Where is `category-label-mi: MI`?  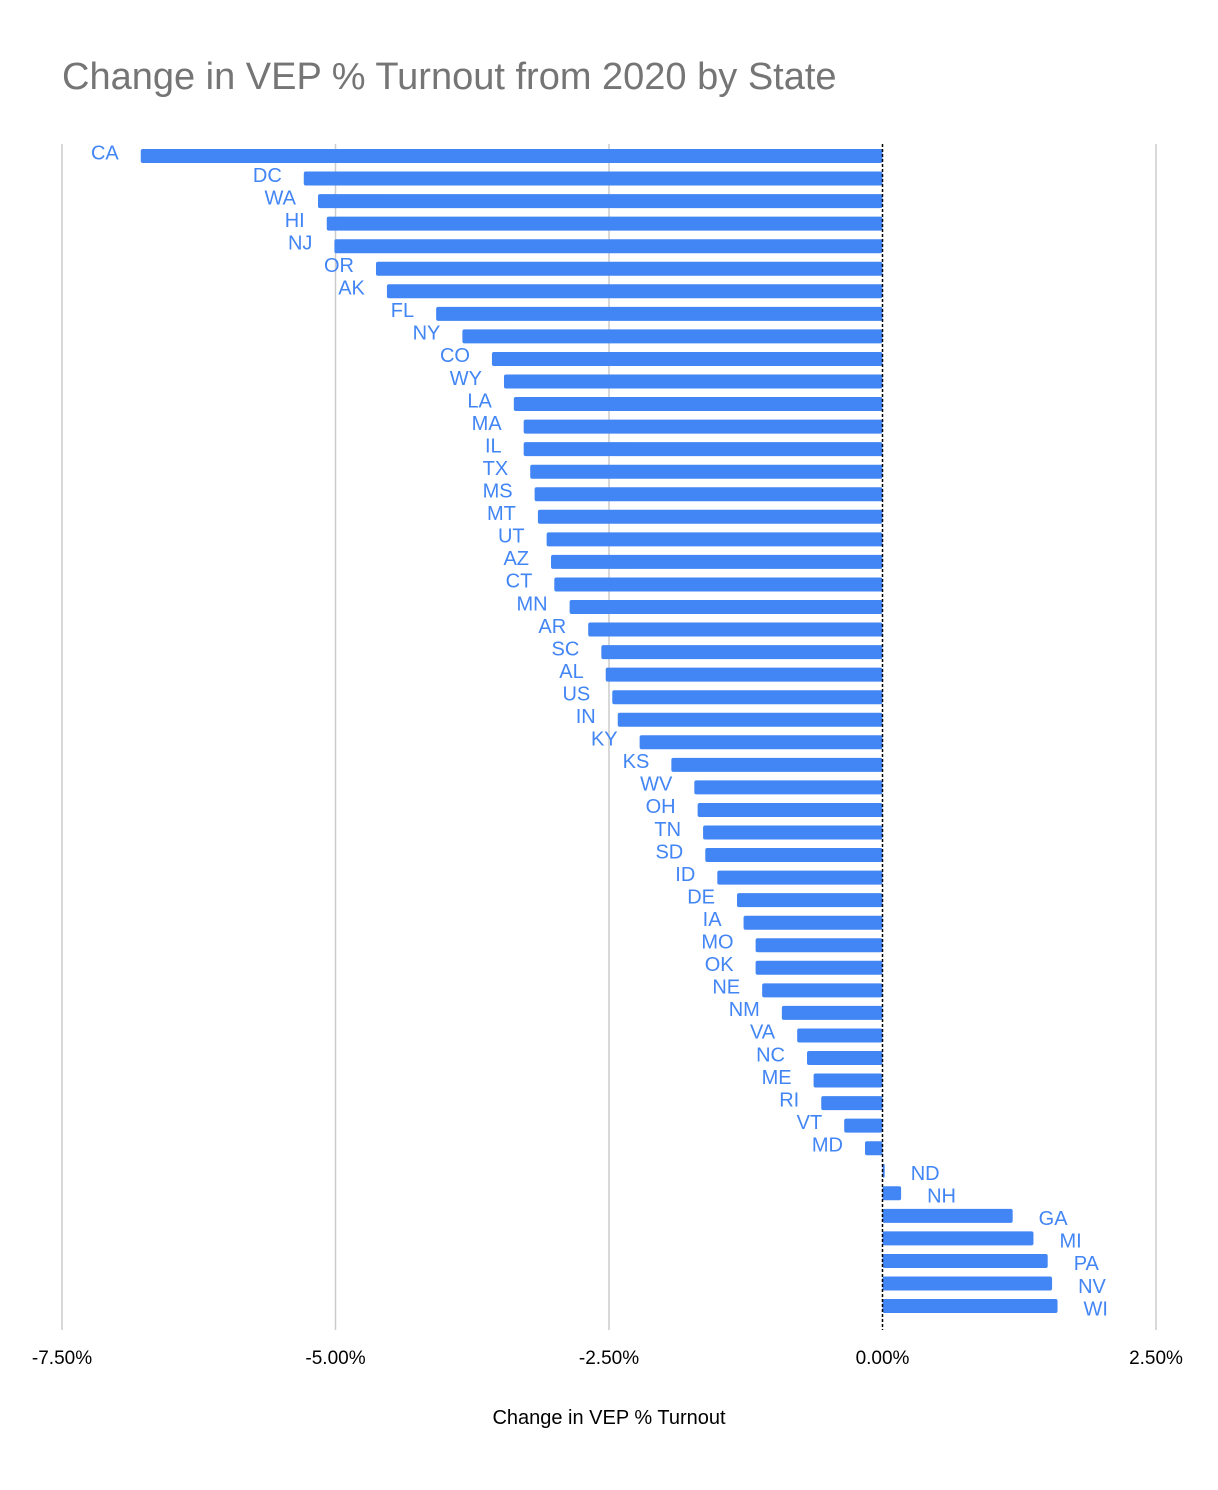
category-label-mi: MI is located at coordinates (1070, 1242).